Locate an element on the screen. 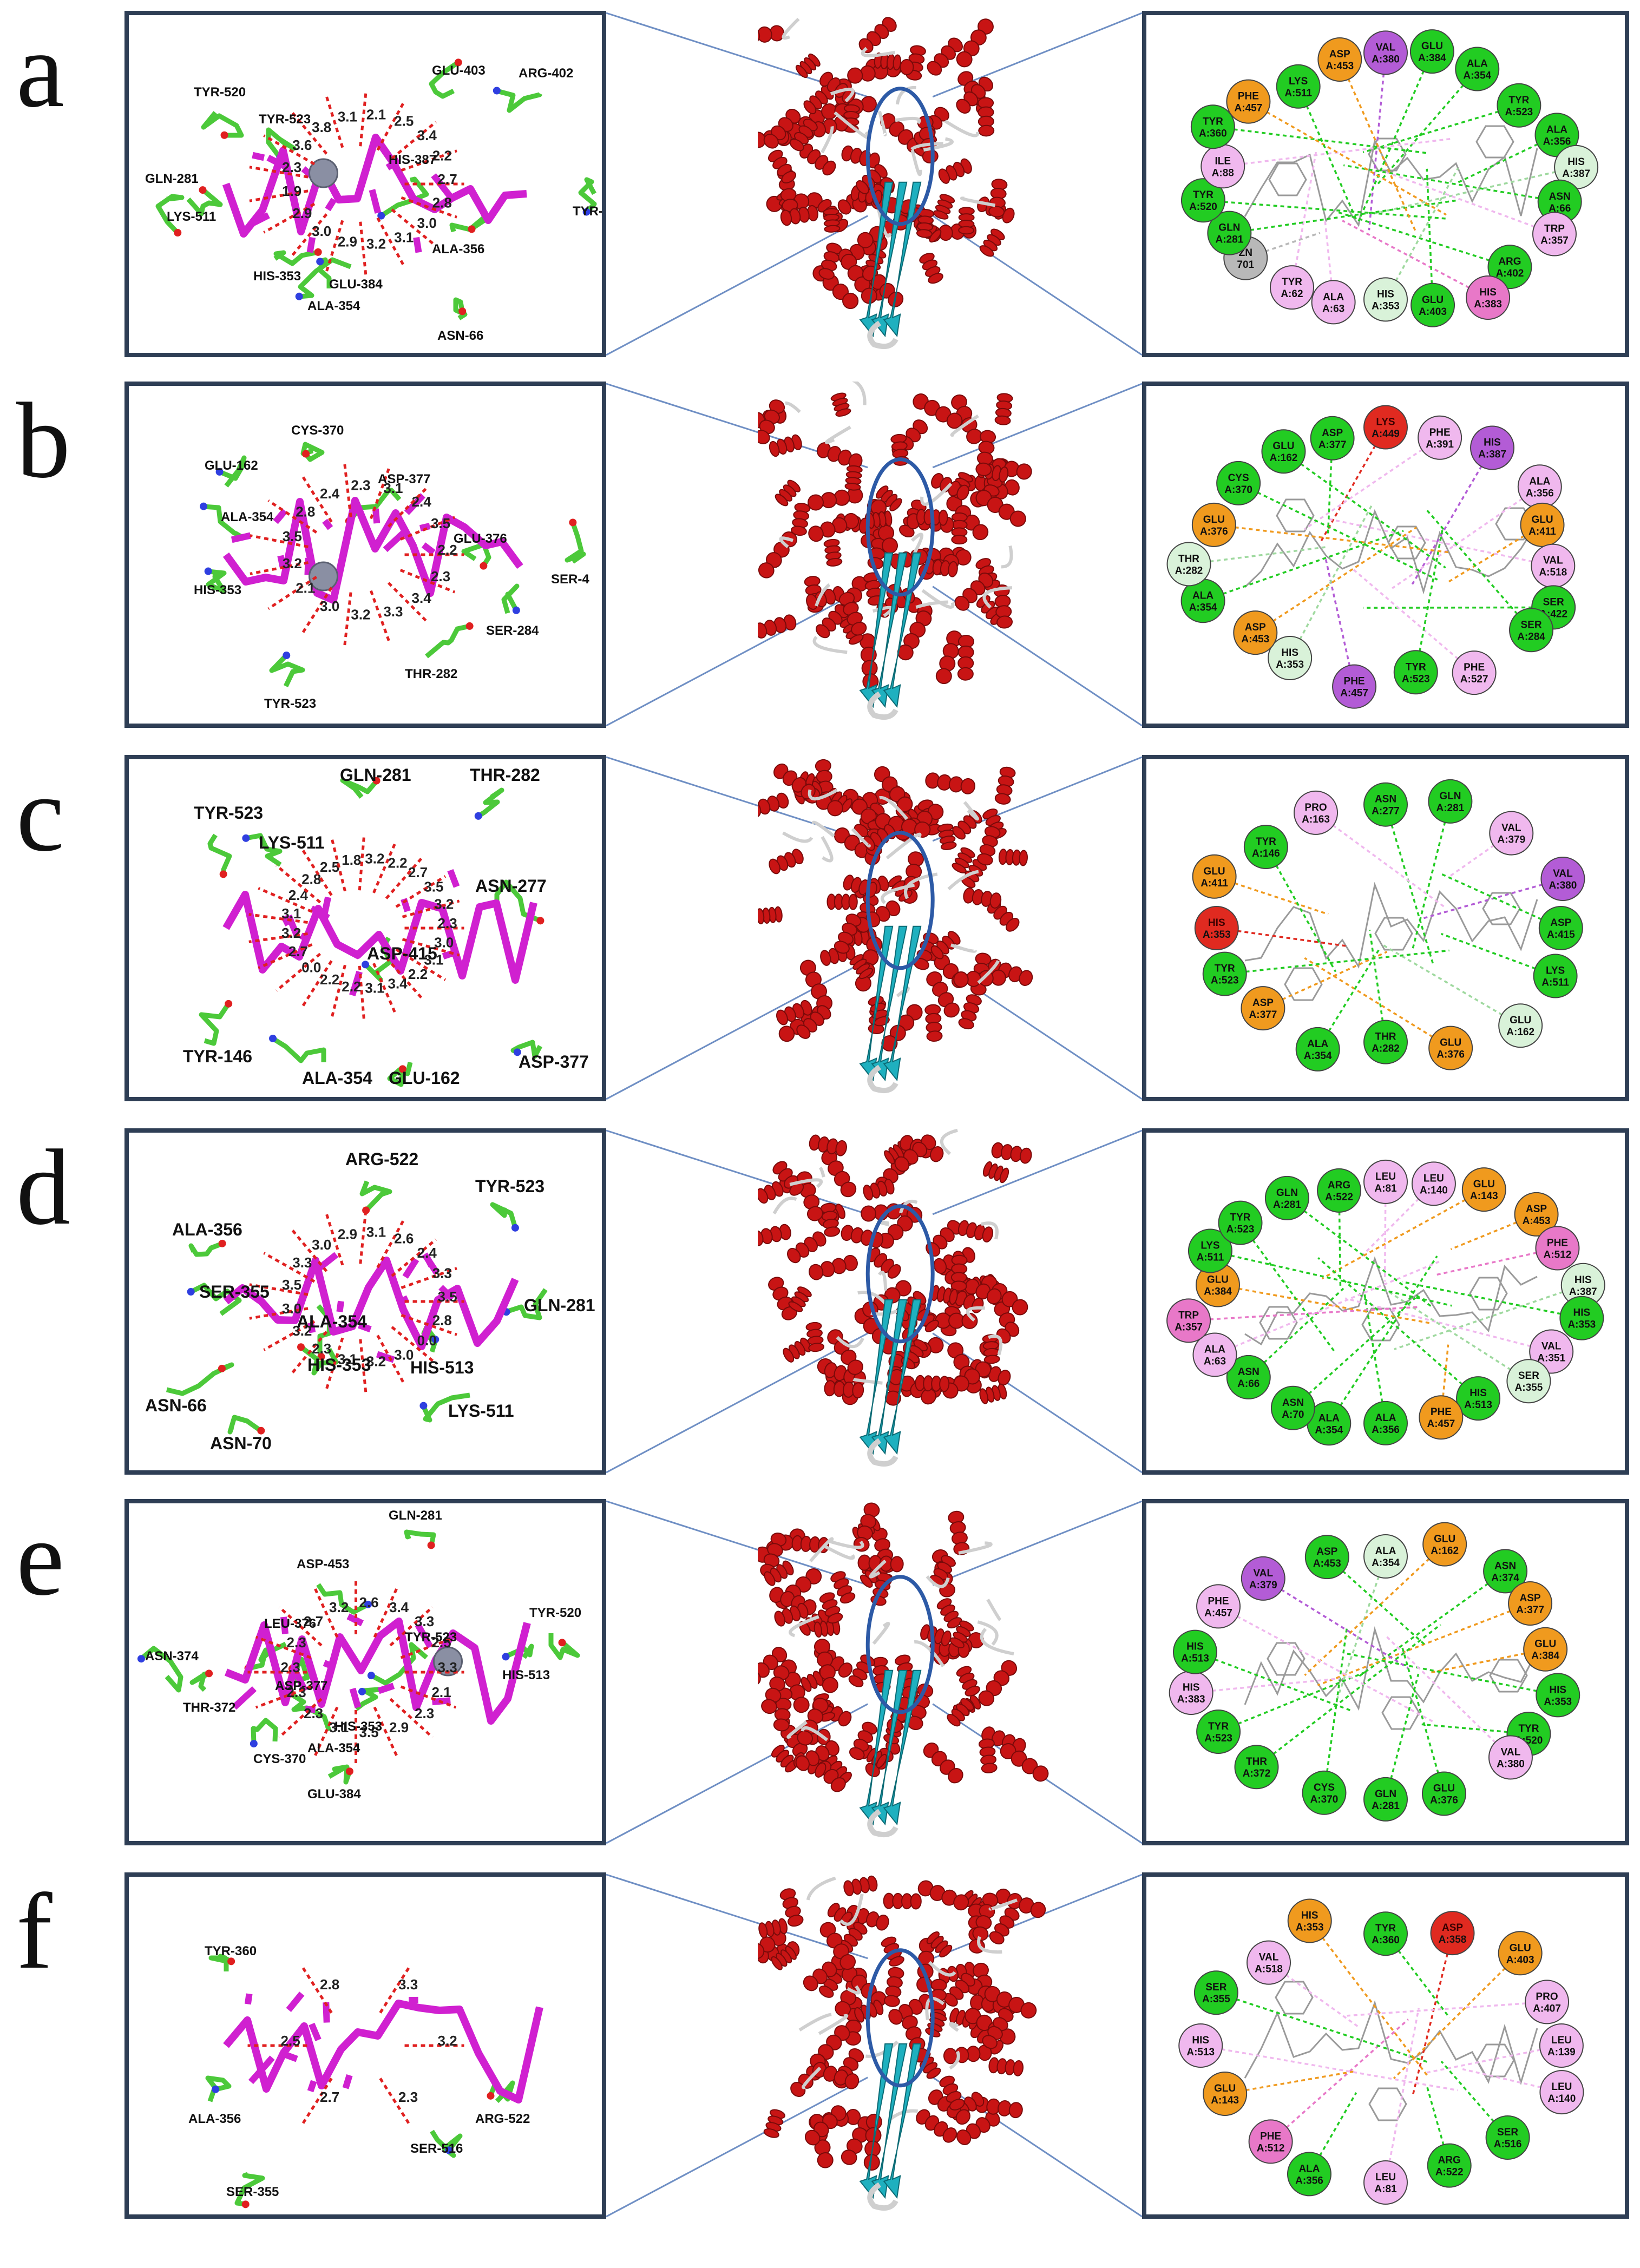 The height and width of the screenshot is (2268, 1640). residue-label: HIS-353 is located at coordinates (339, 1365).